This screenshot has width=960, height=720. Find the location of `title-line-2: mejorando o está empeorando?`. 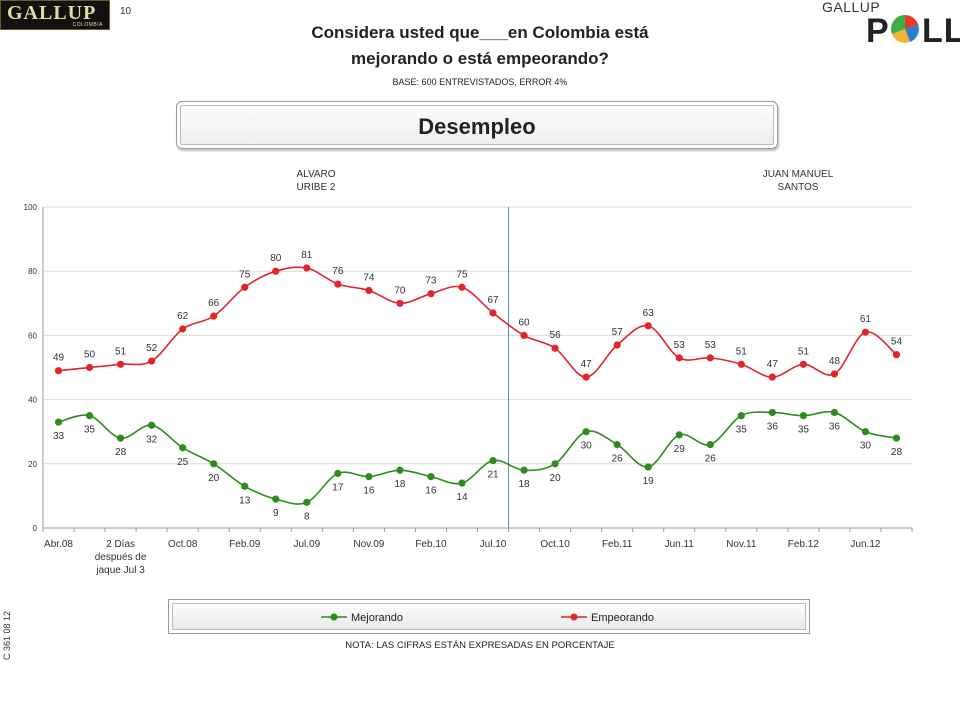

title-line-2: mejorando o está empeorando? is located at coordinates (480, 58).